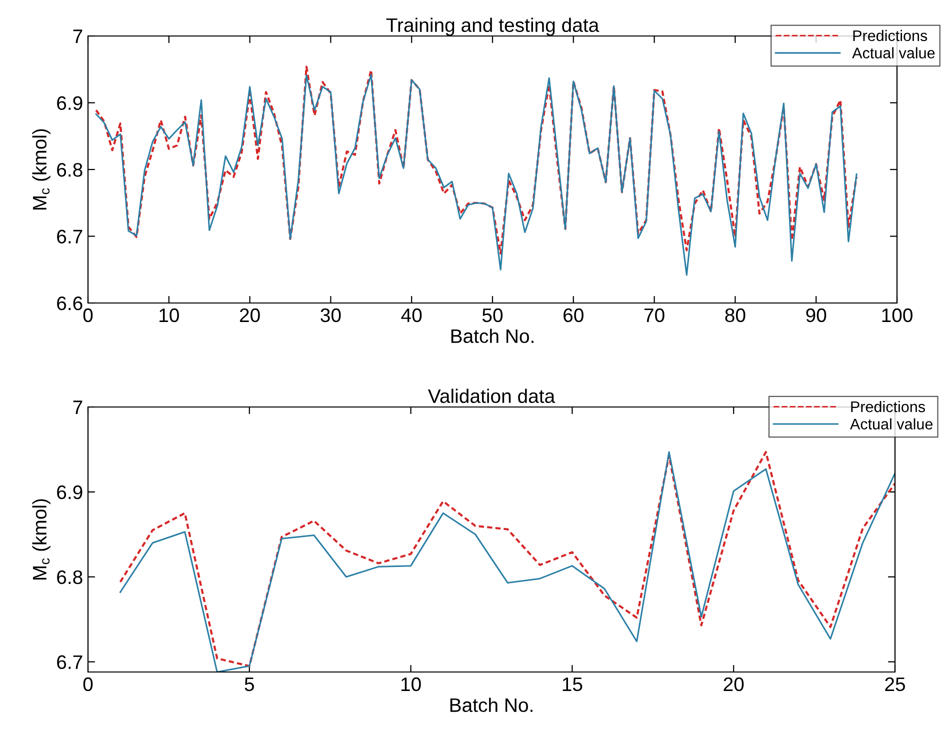  I want to click on x-tick-label: 70, so click(654, 315).